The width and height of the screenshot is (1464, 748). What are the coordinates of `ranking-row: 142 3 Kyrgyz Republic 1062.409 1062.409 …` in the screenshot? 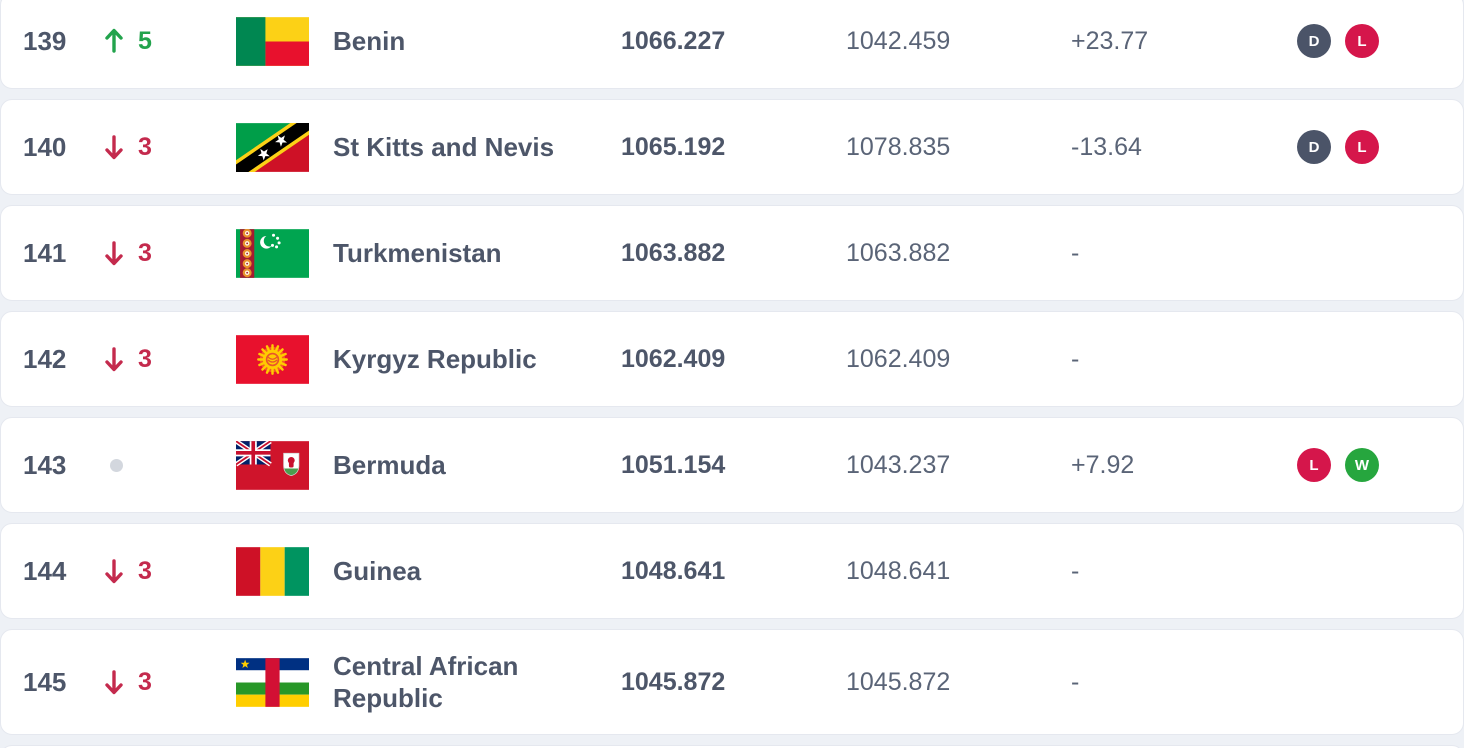 It's located at (732, 359).